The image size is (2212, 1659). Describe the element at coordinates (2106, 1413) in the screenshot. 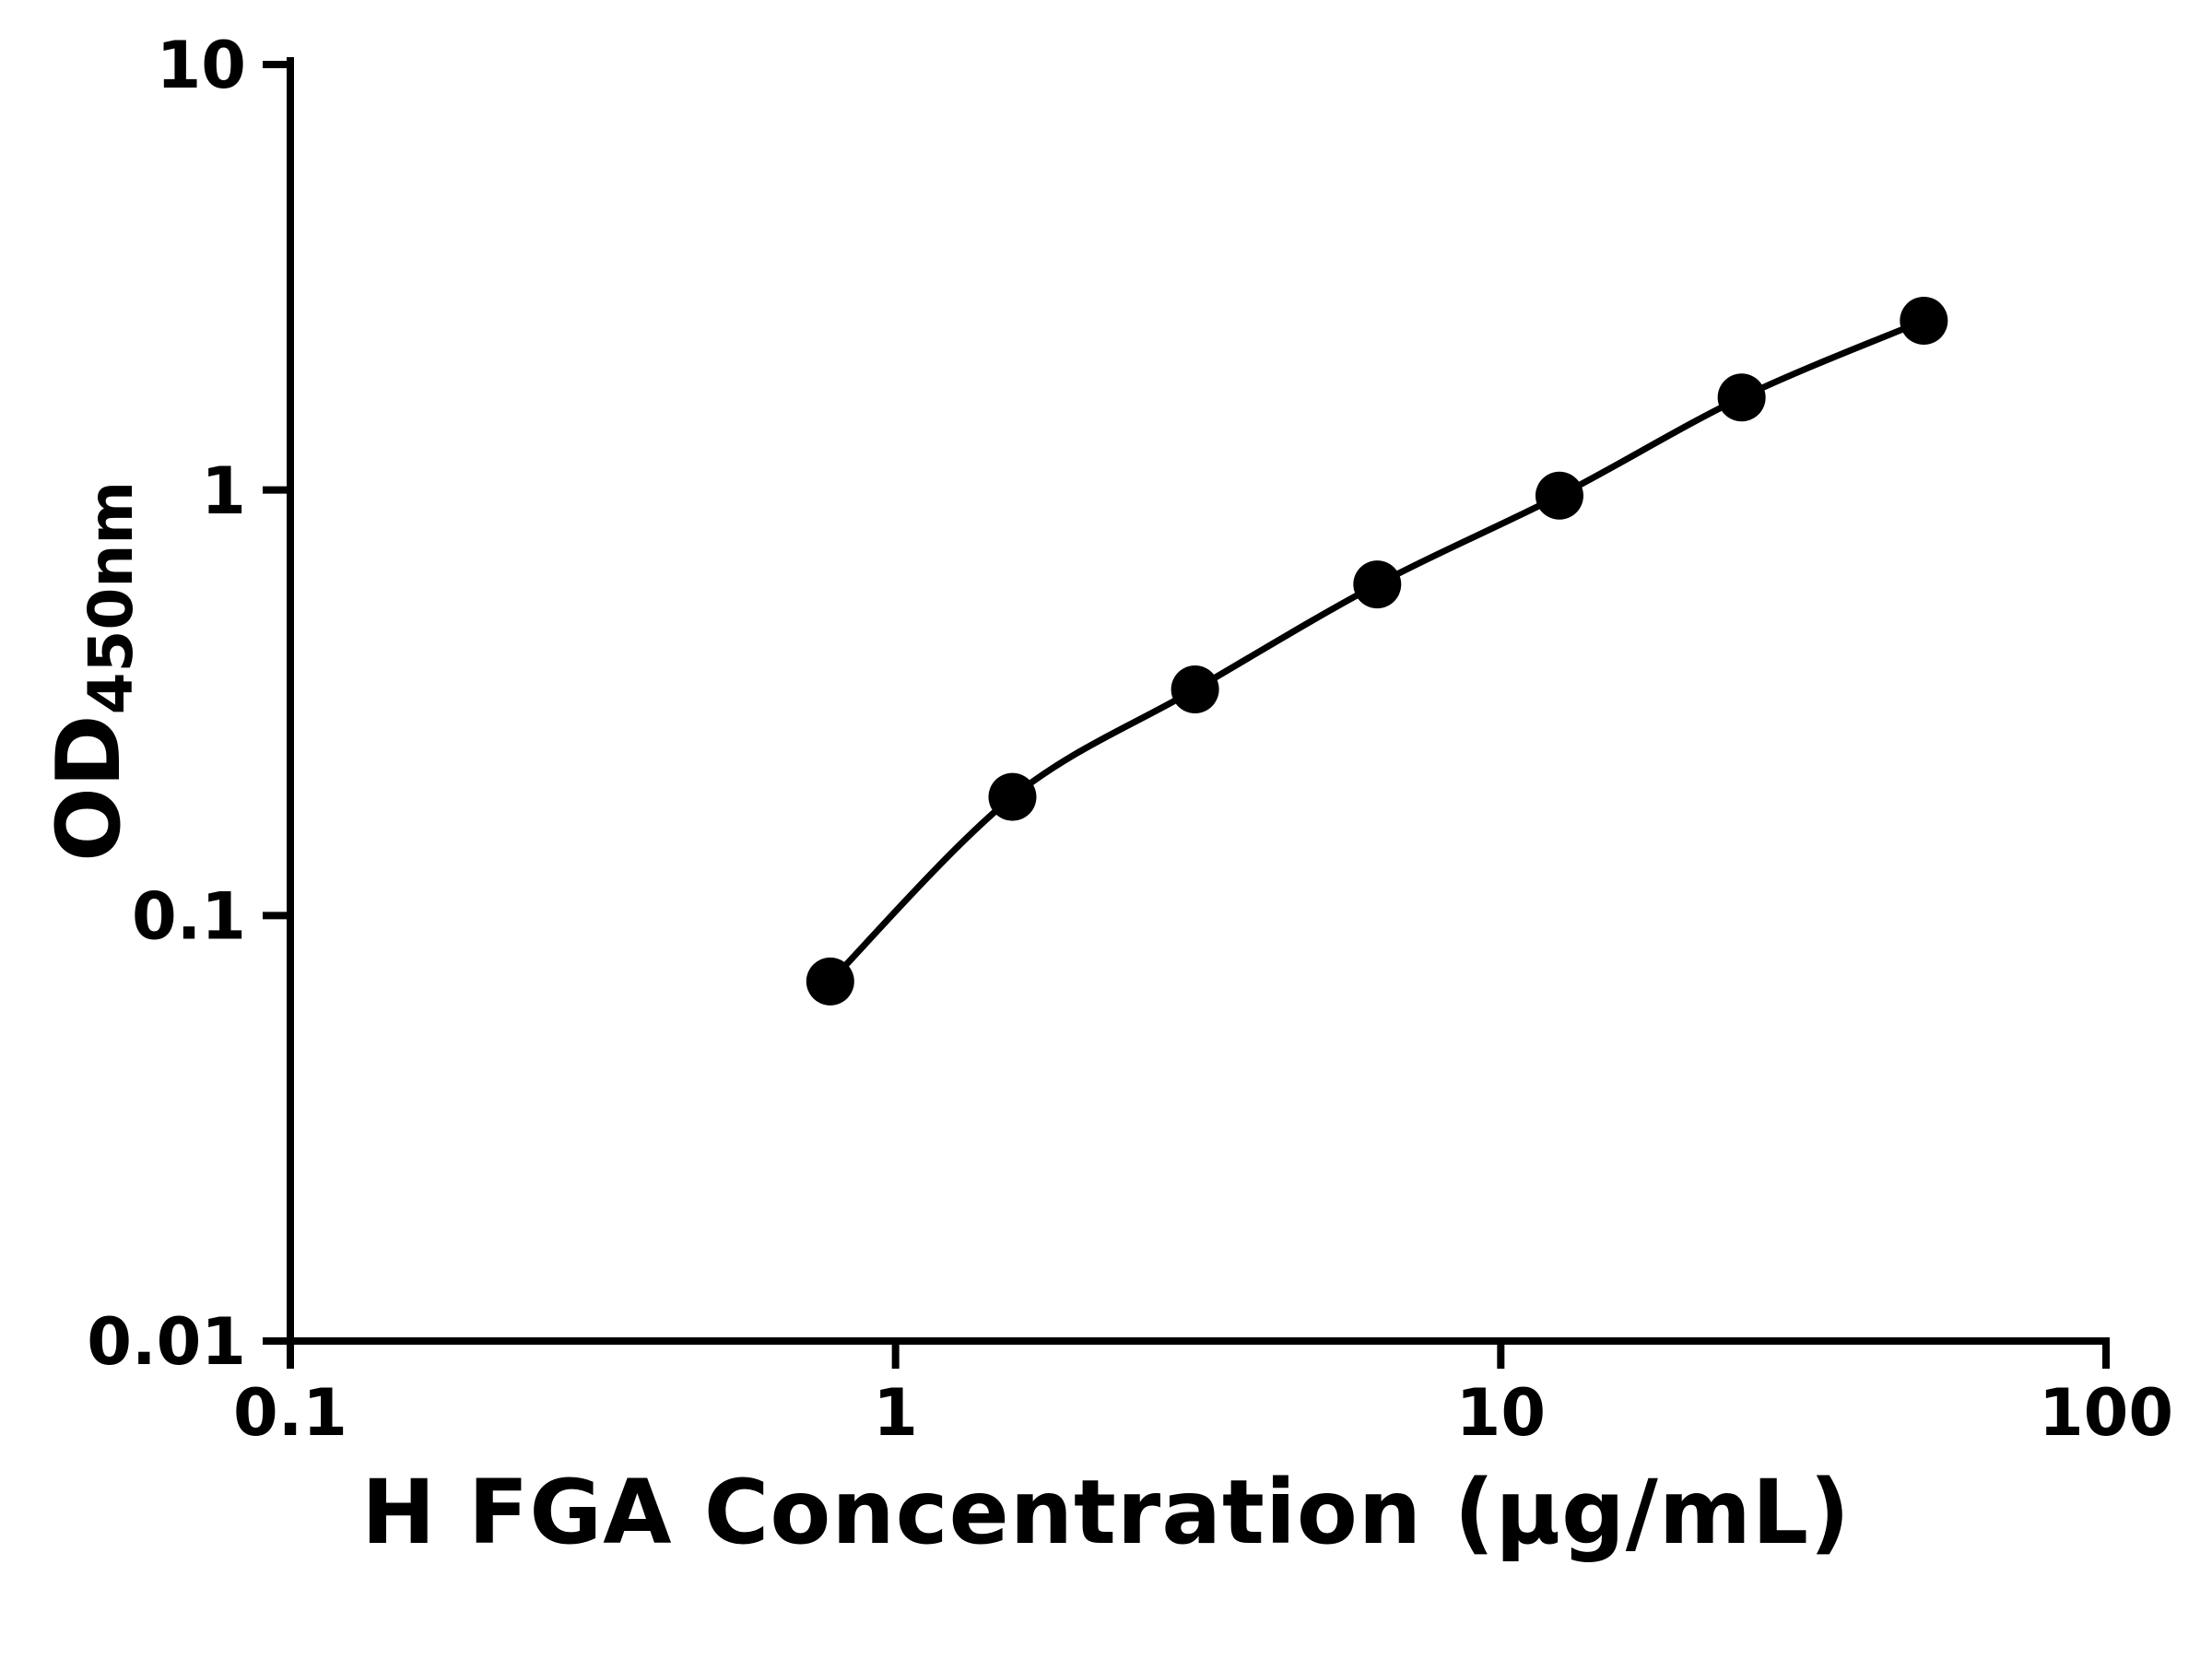

I see `x-tick-label: 100` at that location.